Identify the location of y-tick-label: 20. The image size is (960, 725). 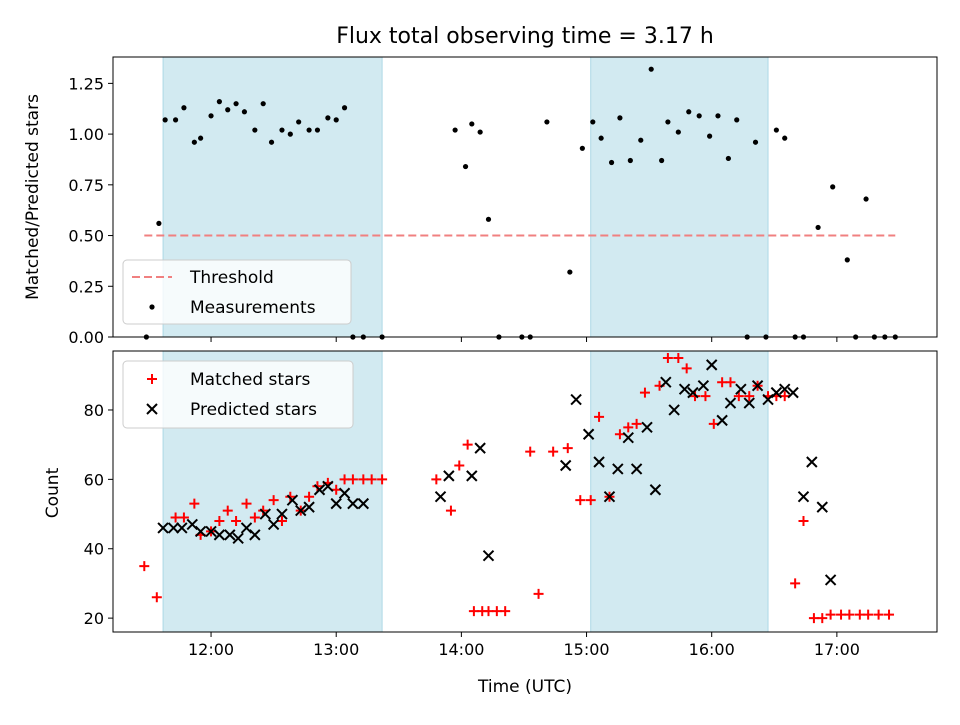
(94, 618).